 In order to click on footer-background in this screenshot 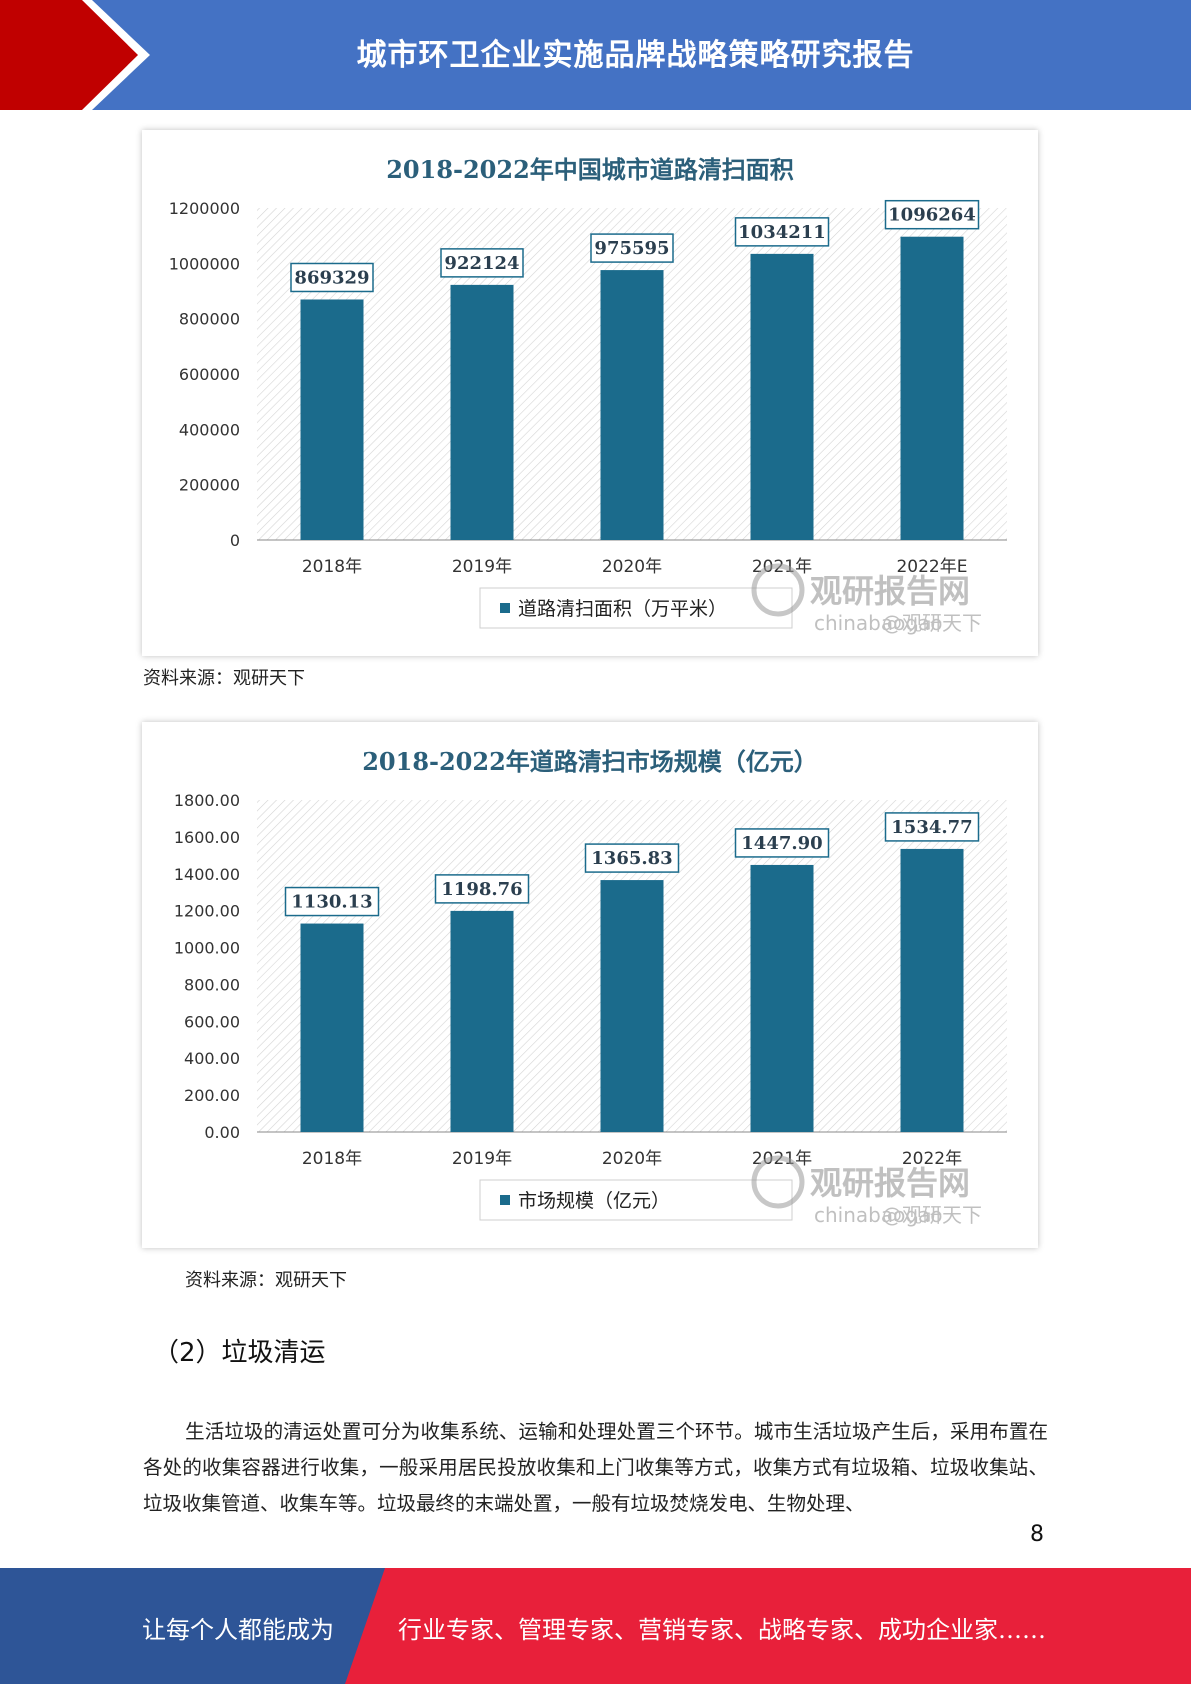, I will do `click(595, 1626)`.